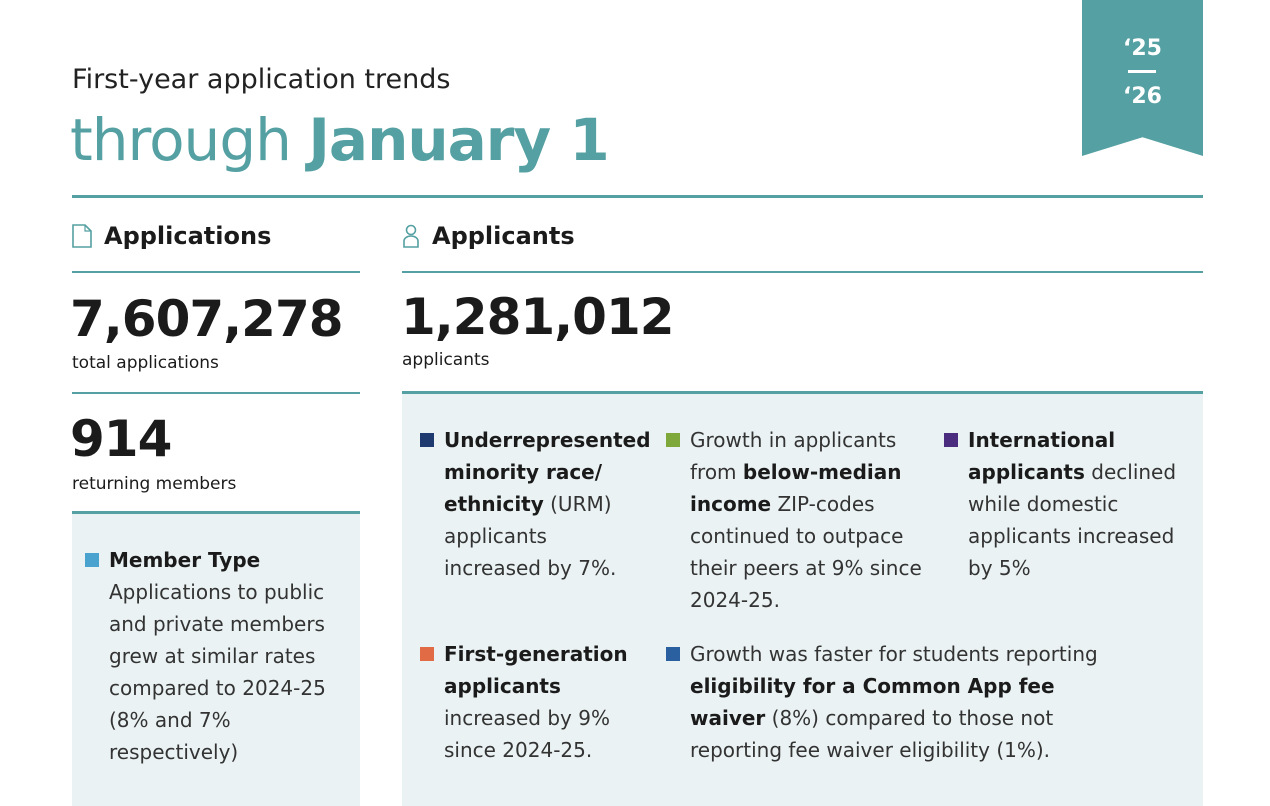  I want to click on member-type-title: Member Type, so click(185, 560).